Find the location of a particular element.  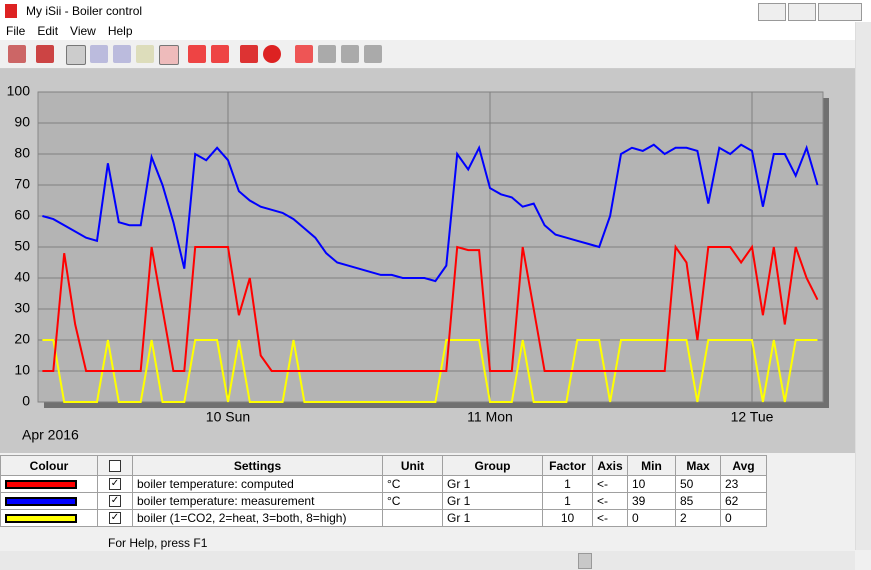

horizontal-scrollbar is located at coordinates (427, 560).